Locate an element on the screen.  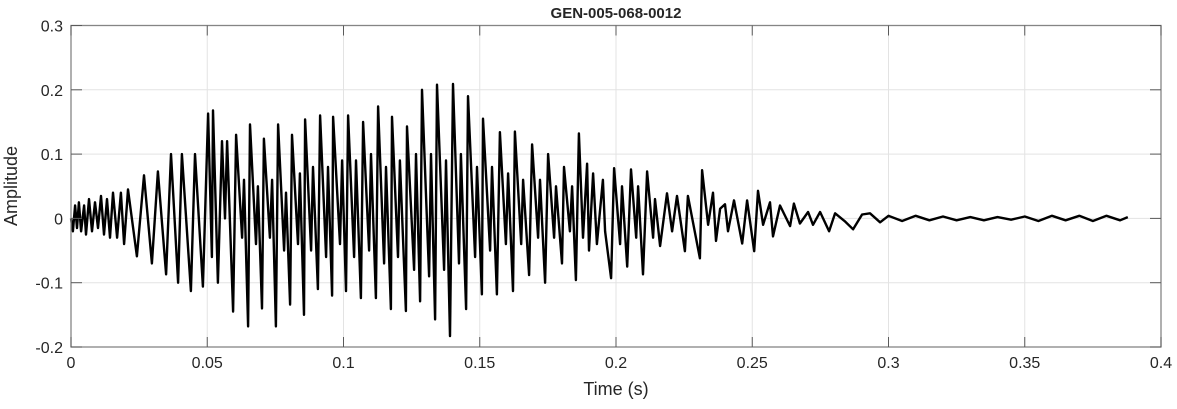
chart-title: GEN-005-068-0012 is located at coordinates (616, 13).